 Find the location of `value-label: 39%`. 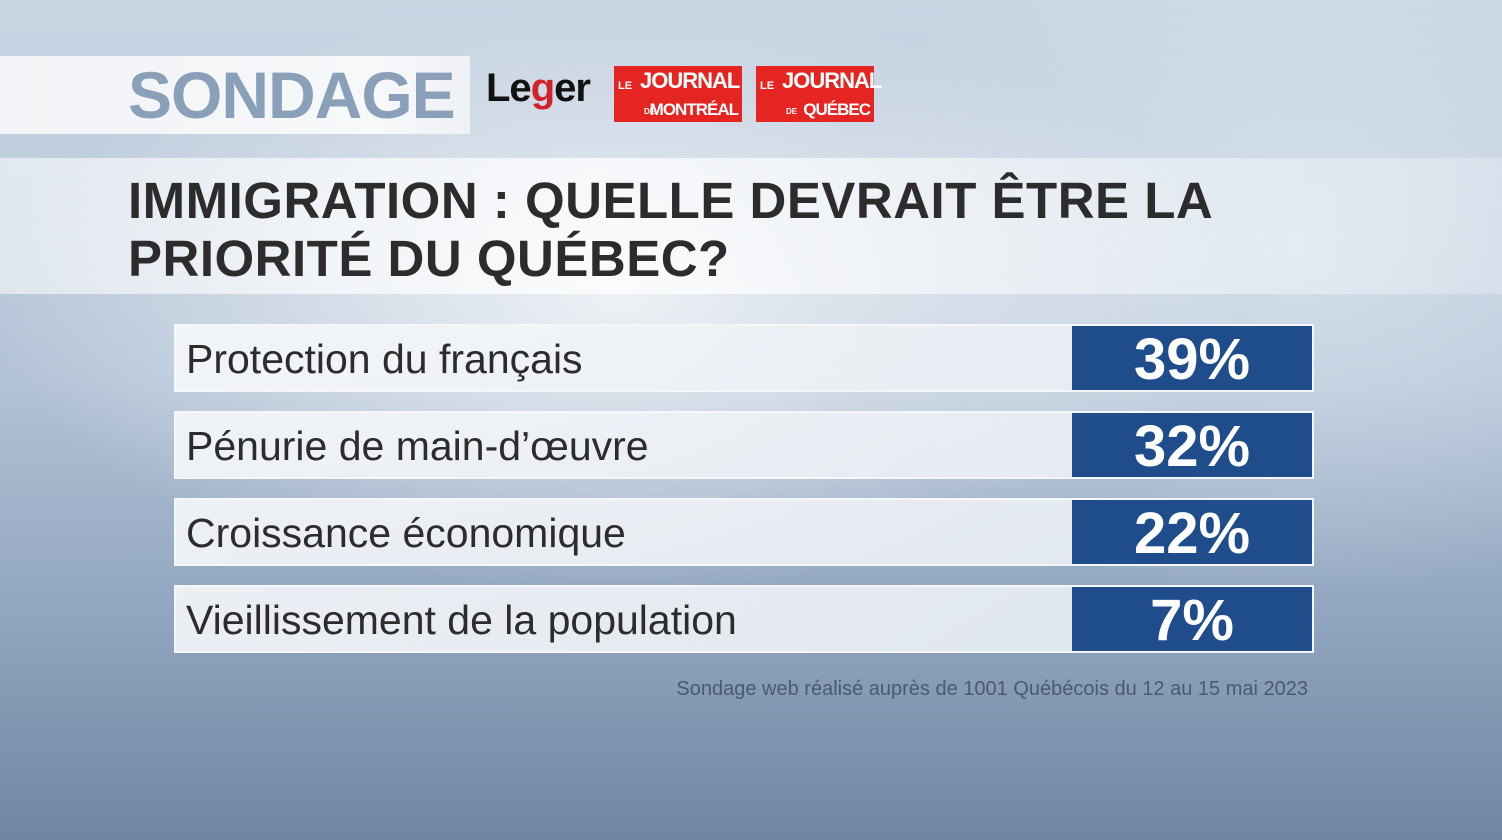

value-label: 39% is located at coordinates (1192, 359).